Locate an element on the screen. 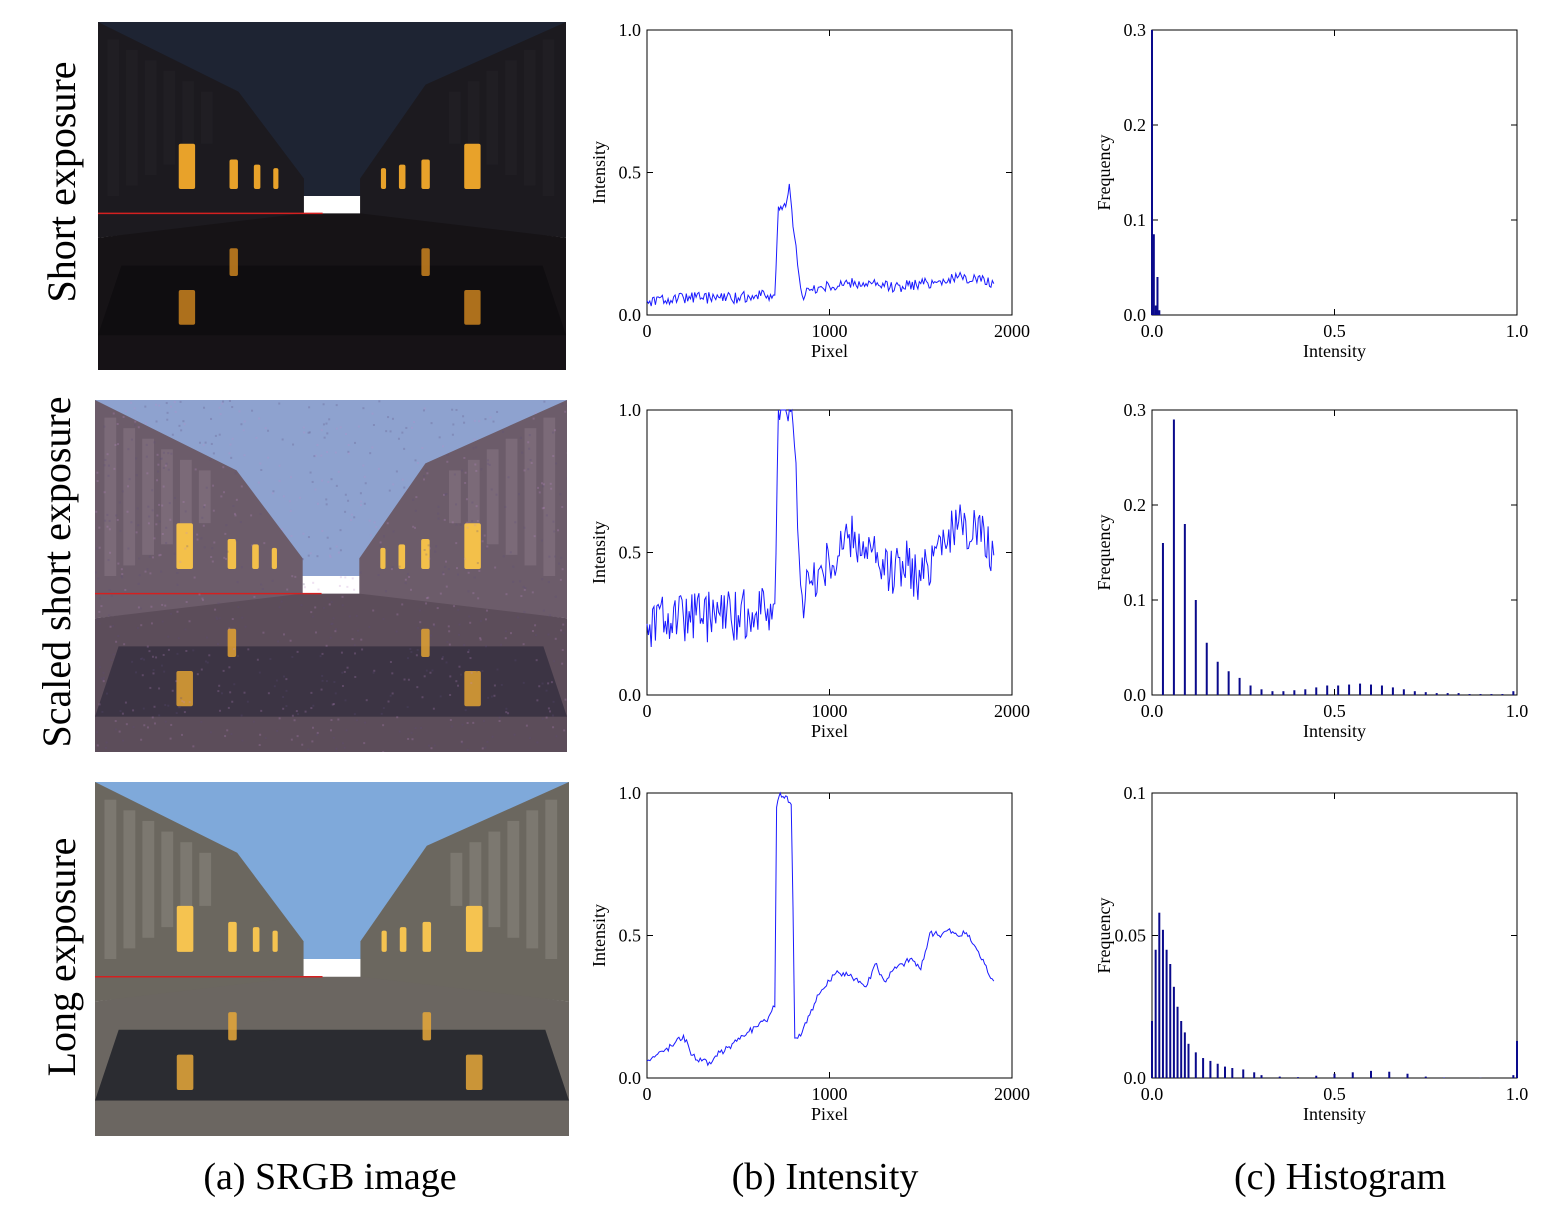 The height and width of the screenshot is (1227, 1566). histogram-chart-short: 0.0 0.1 0.2 0.3 0.0 0.5 1.0 Intensity Frequency is located at coordinates (1311, 190).